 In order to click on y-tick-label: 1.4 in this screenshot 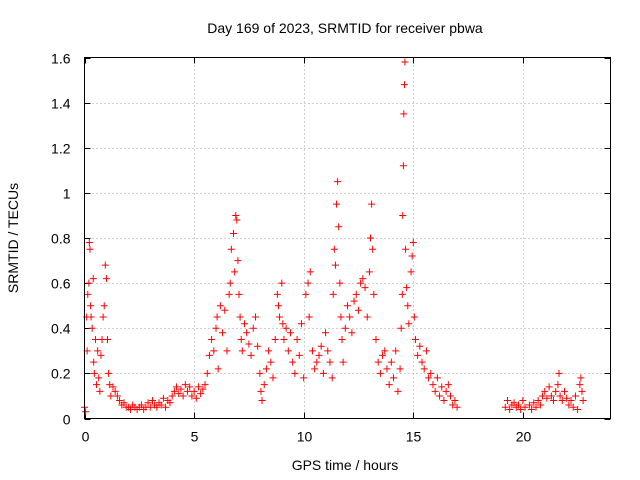, I will do `click(61, 104)`.